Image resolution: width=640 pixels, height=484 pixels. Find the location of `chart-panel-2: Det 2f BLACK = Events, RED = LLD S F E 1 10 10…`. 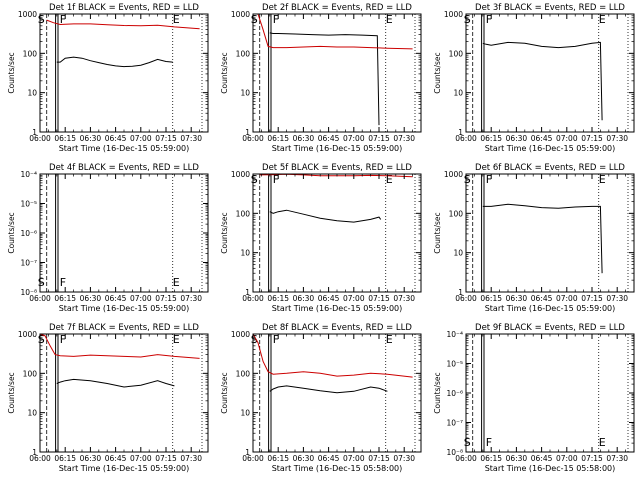

chart-panel-2: Det 2f BLACK = Events, RED = LLD S F E 1 10 10… is located at coordinates (321, 78).